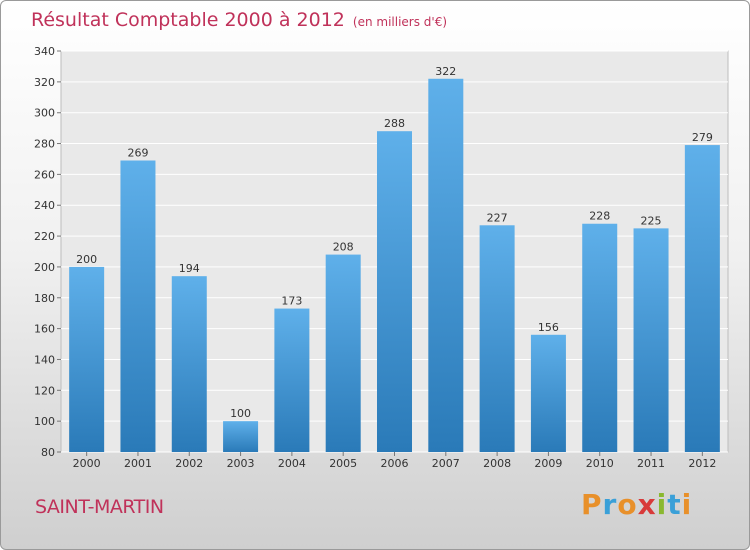  What do you see at coordinates (627, 504) in the screenshot?
I see `logo-letter: o` at bounding box center [627, 504].